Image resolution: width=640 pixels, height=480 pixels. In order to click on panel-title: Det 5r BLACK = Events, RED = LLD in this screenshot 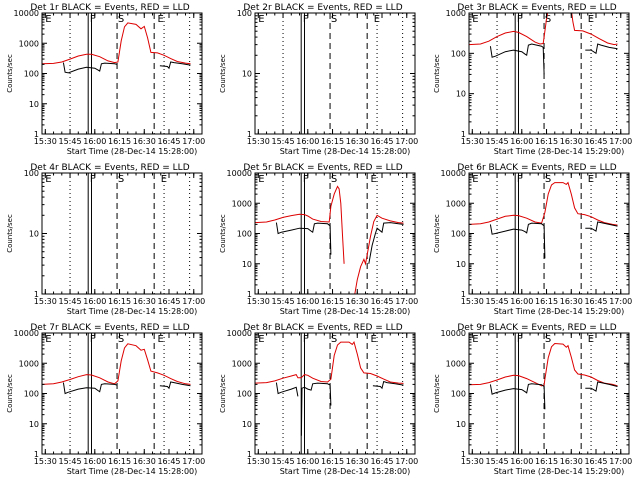, I will do `click(322, 168)`.